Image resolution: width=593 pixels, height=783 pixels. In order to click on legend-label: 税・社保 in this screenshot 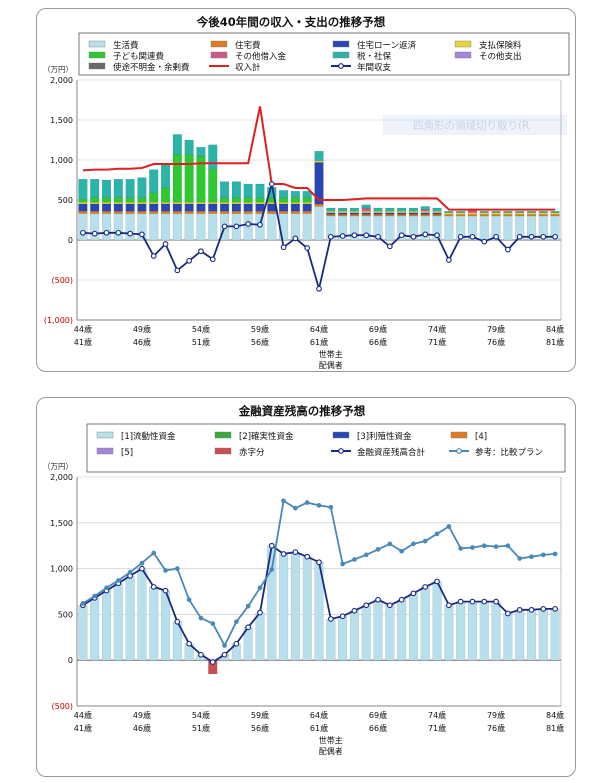, I will do `click(374, 56)`.